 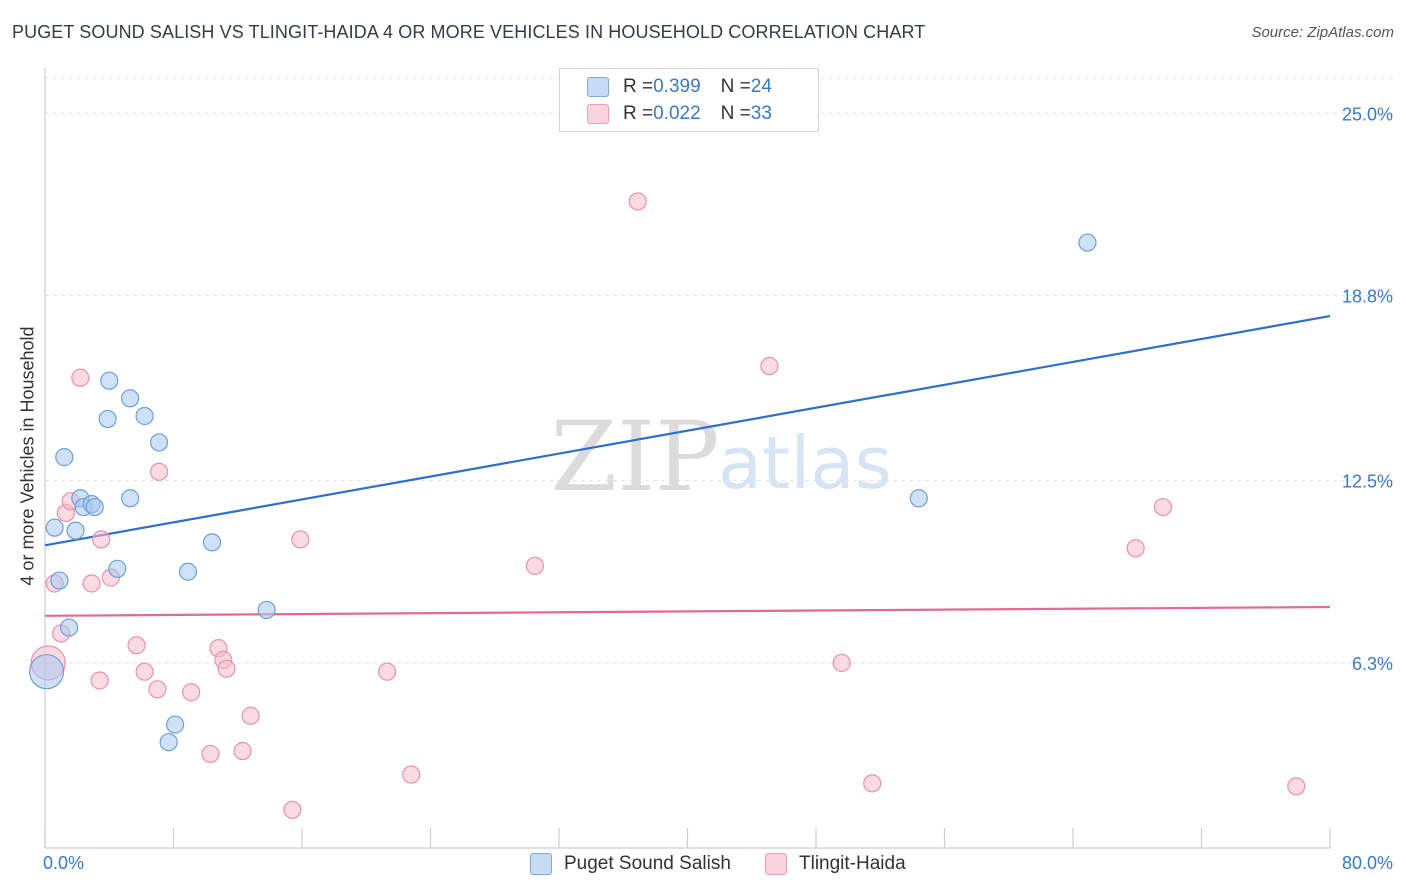 What do you see at coordinates (63, 863) in the screenshot?
I see `x-tick-label-min: 0.0%` at bounding box center [63, 863].